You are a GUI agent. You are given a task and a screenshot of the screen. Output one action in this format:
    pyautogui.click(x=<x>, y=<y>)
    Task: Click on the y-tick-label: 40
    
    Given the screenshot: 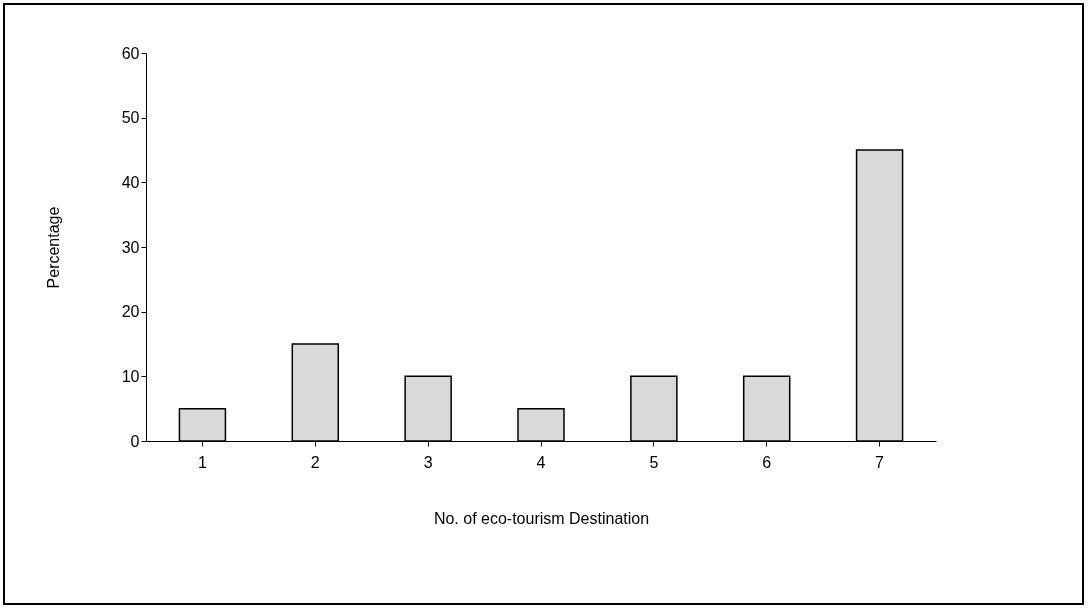 What is the action you would take?
    pyautogui.click(x=130, y=182)
    